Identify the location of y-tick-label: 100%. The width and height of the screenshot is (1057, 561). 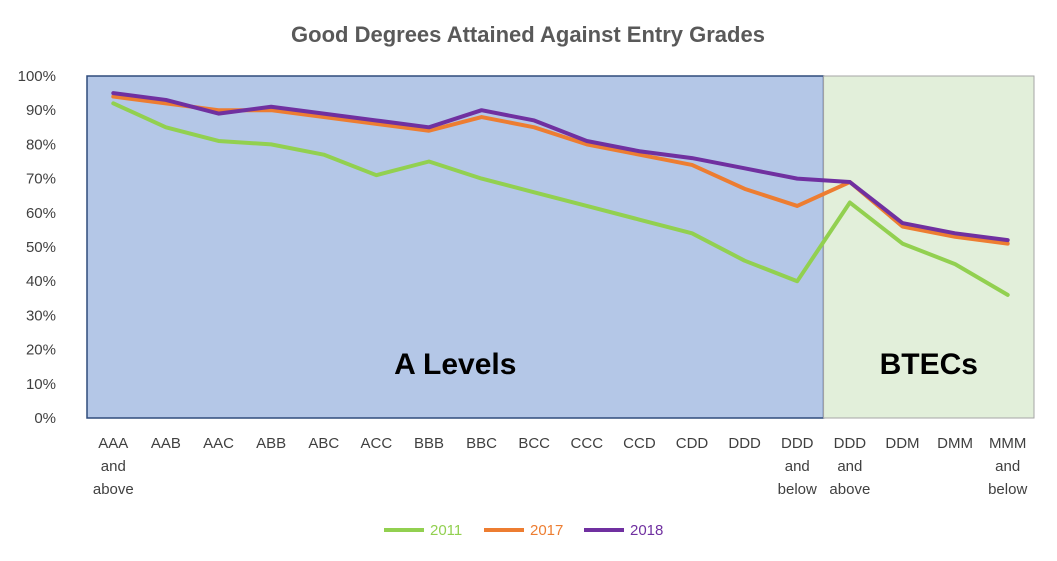
(37, 76).